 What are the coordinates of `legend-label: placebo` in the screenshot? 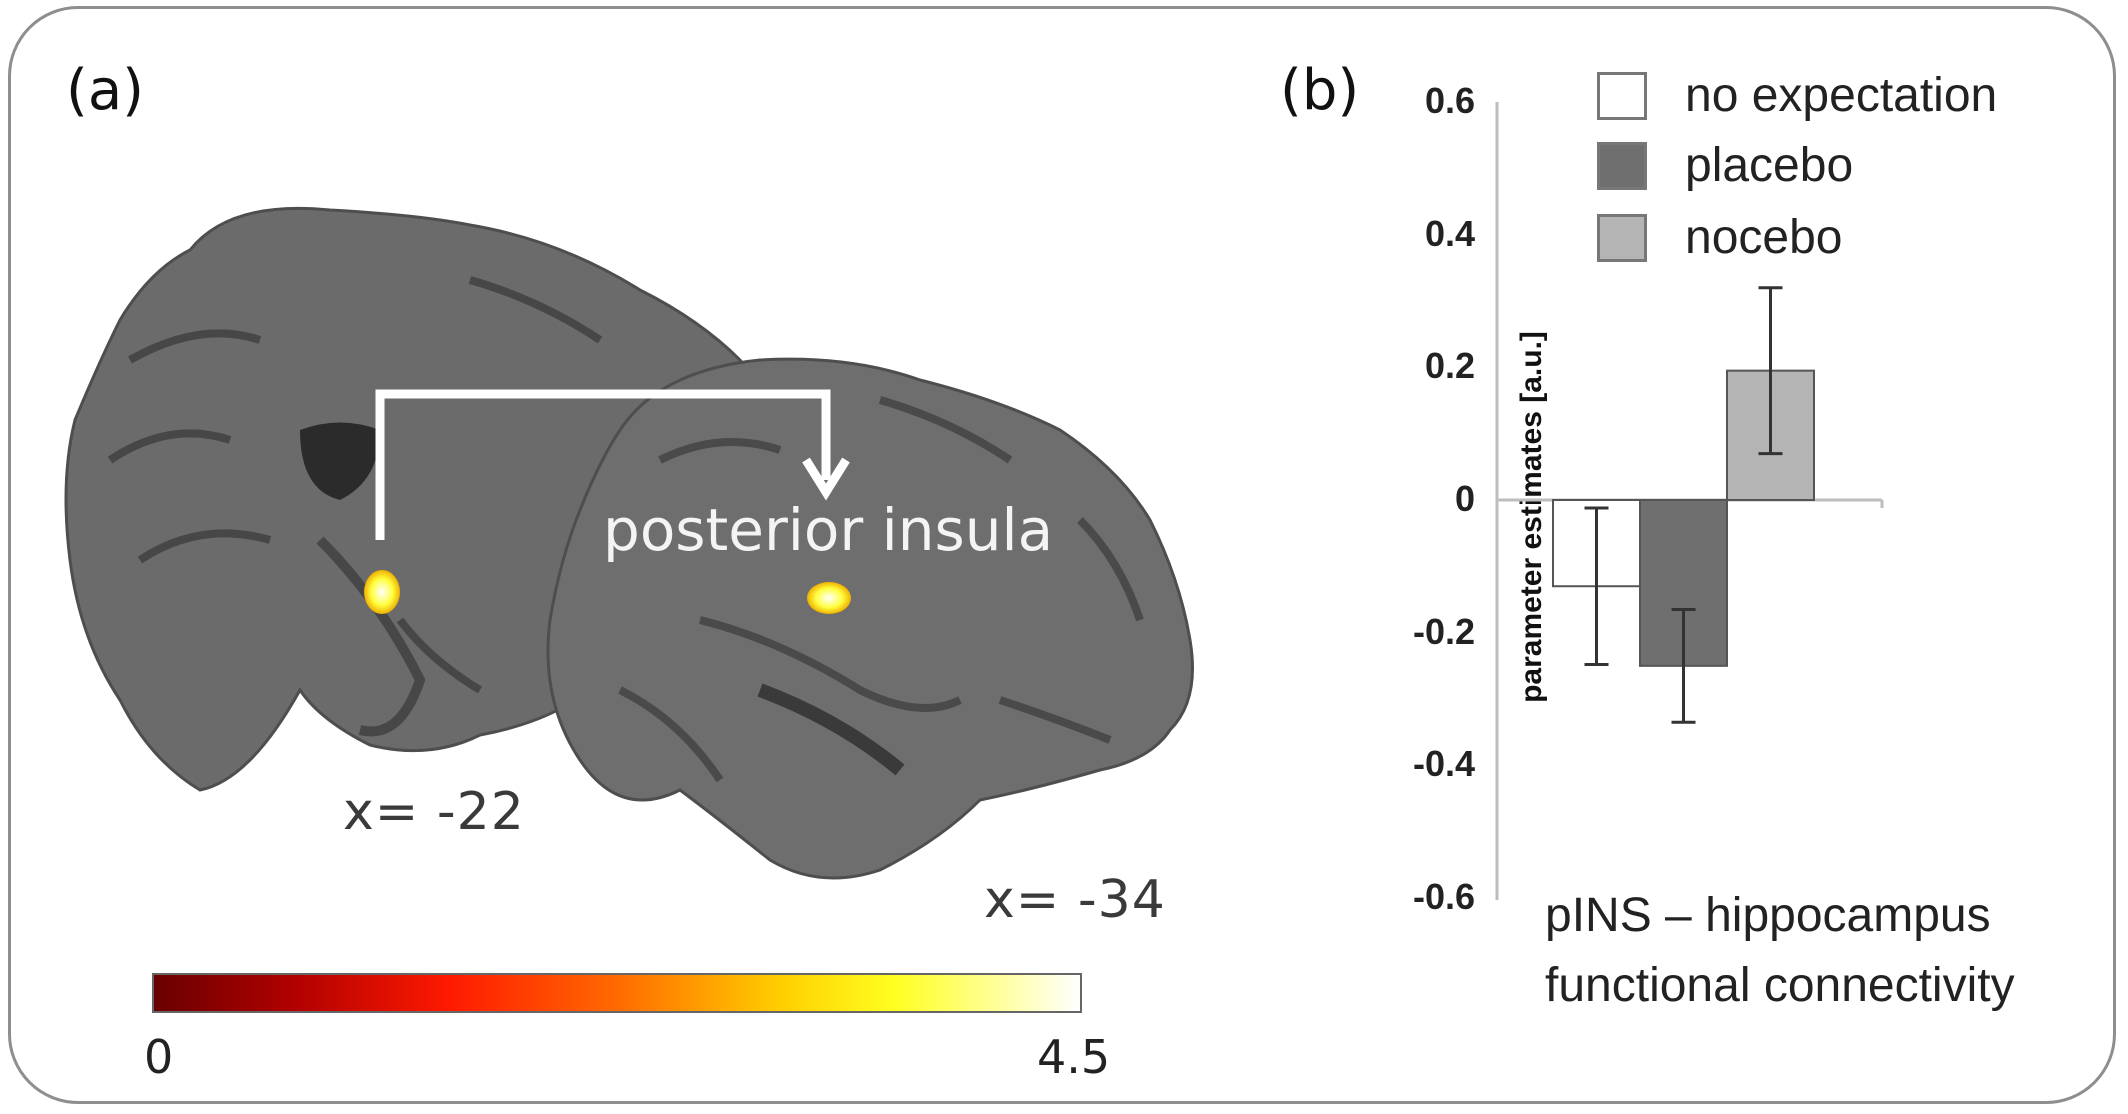 It's located at (1769, 165).